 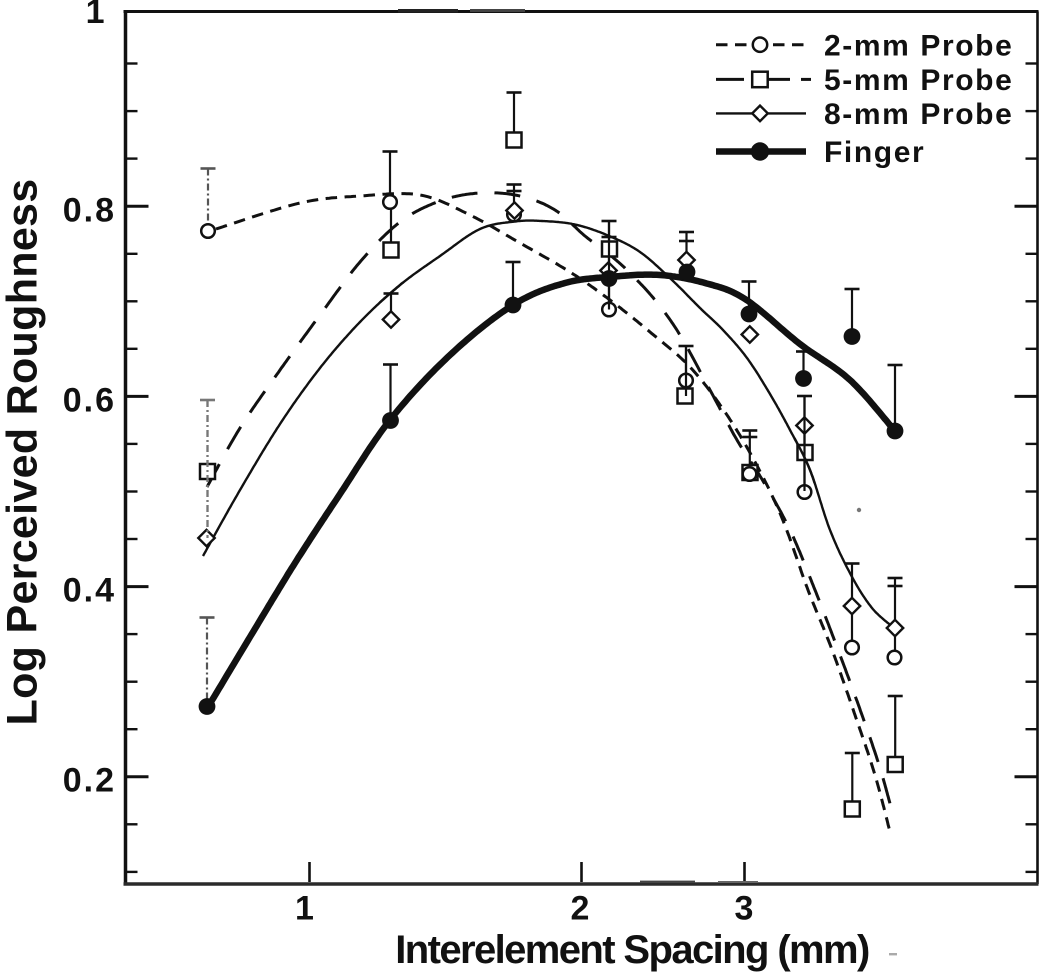 What do you see at coordinates (89, 590) in the screenshot?
I see `svg-text: 0.4` at bounding box center [89, 590].